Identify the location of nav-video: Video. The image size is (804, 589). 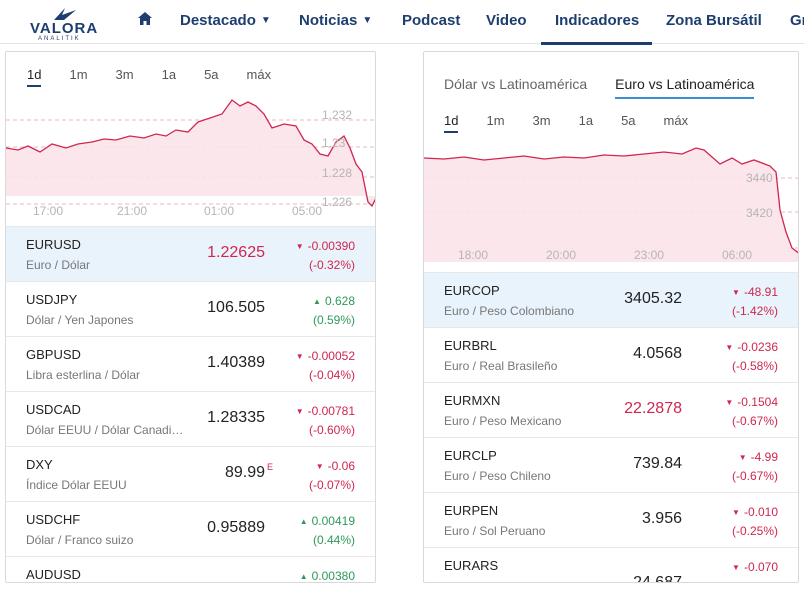
(506, 20).